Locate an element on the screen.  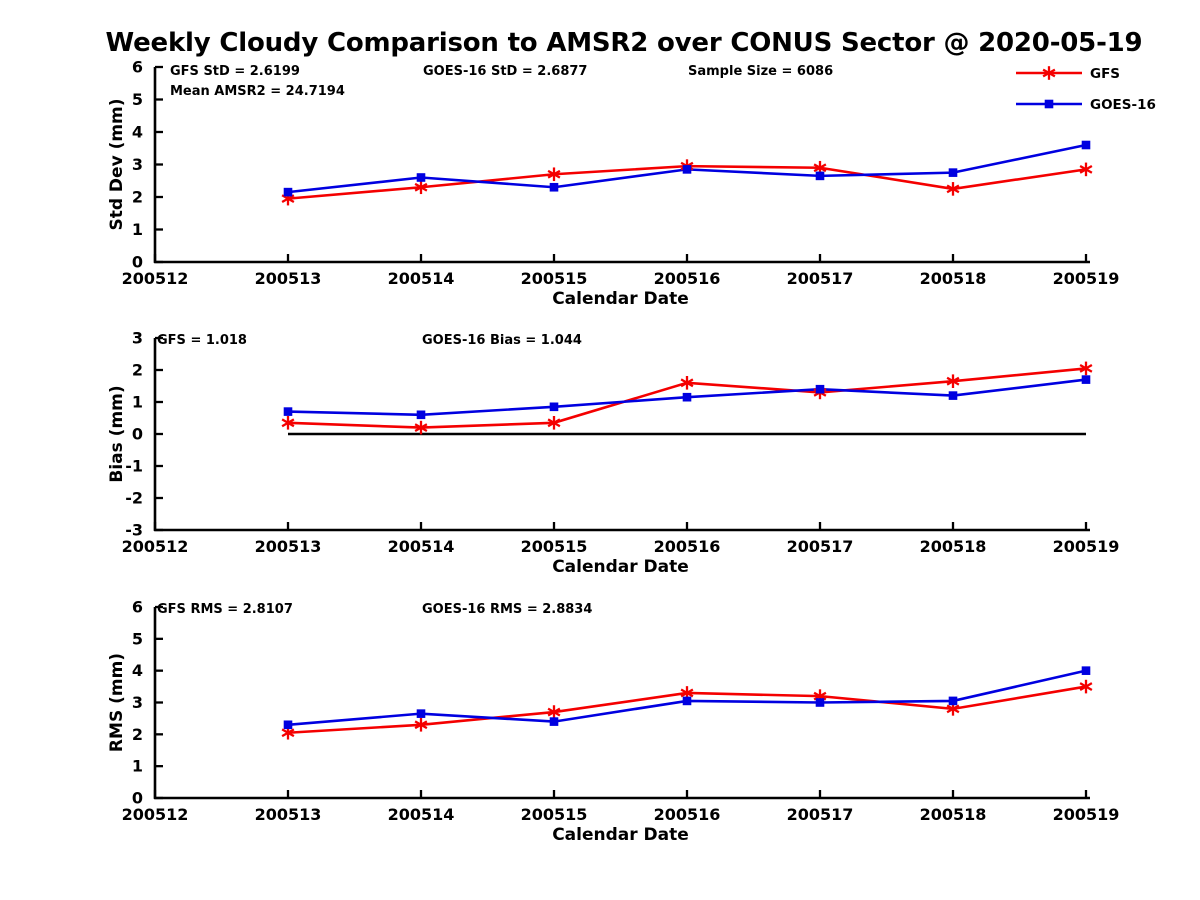
annotation: GOES-16 Bias = 1.044 is located at coordinates (502, 340).